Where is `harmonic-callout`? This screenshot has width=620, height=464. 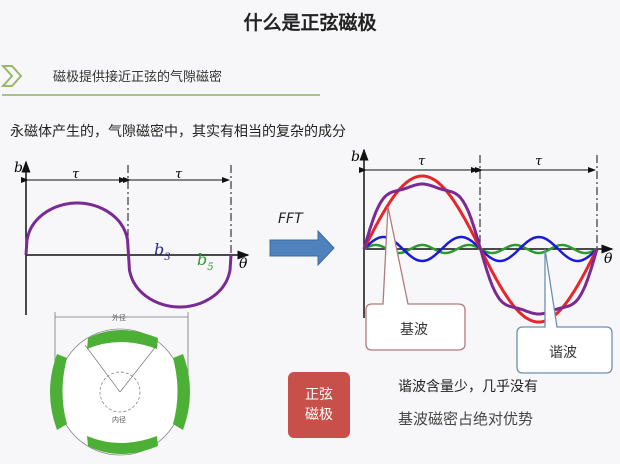 harmonic-callout is located at coordinates (564, 311).